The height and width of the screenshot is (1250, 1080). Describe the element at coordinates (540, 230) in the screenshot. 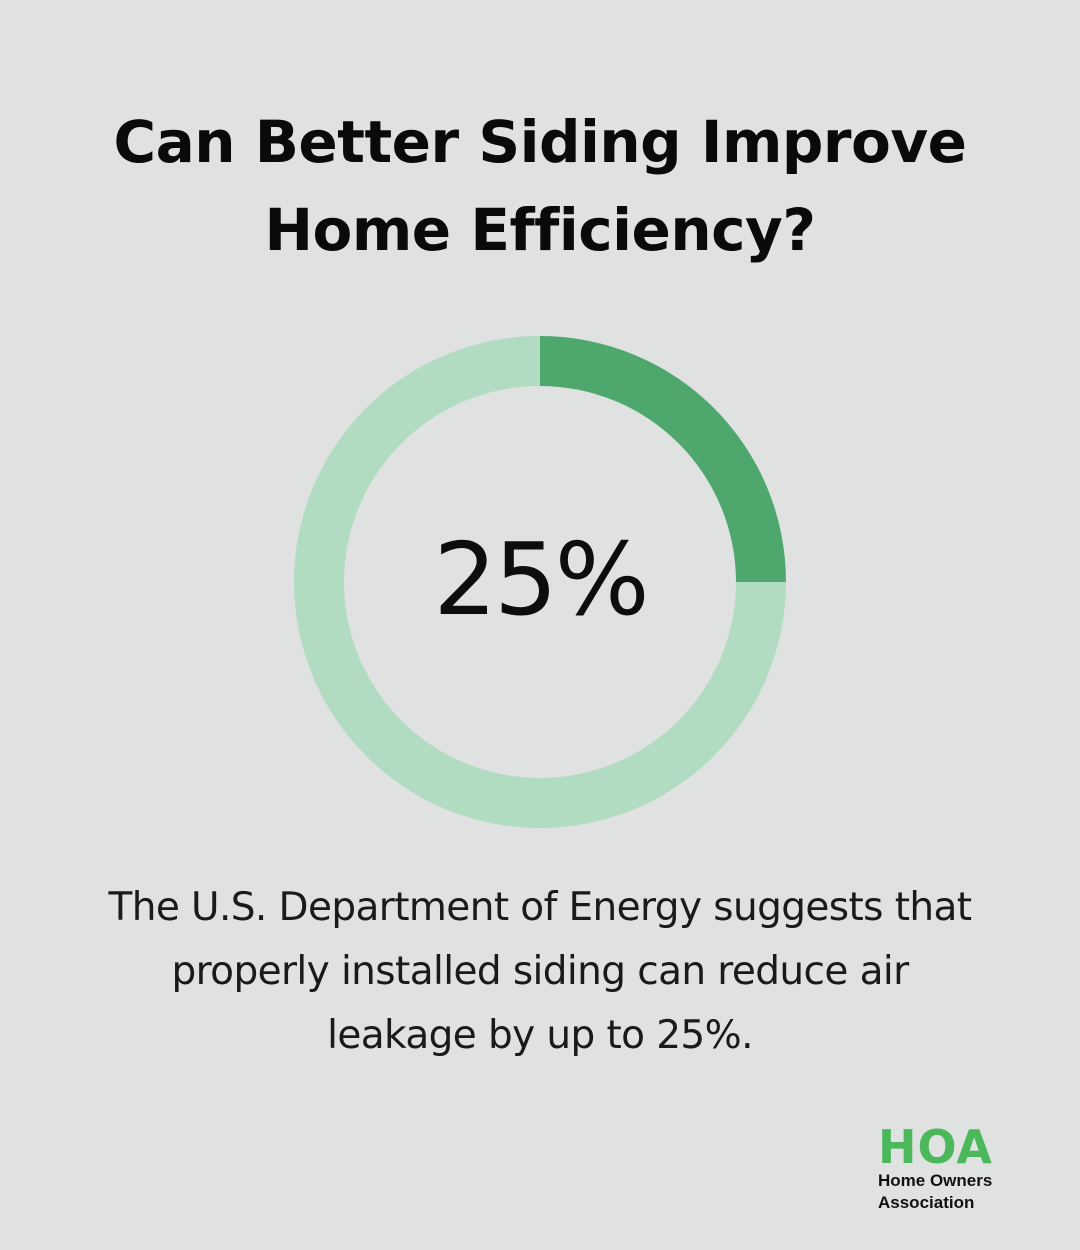

I see `title-line-2: Home Efficiency?` at that location.